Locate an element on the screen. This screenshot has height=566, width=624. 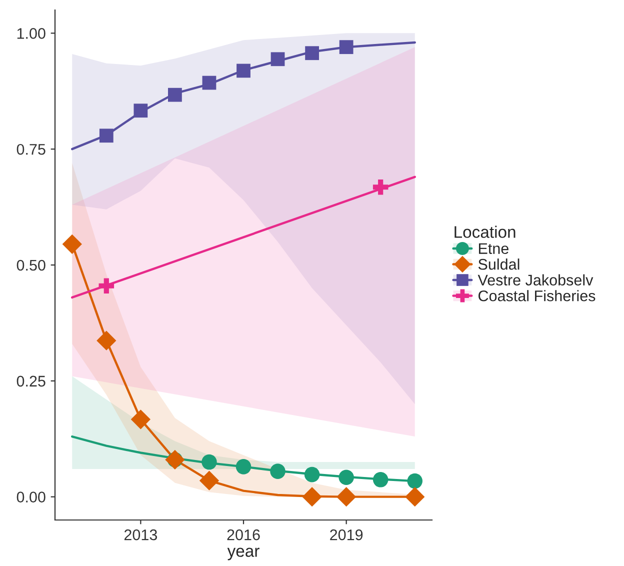
x-tick-label: 2019 is located at coordinates (346, 534).